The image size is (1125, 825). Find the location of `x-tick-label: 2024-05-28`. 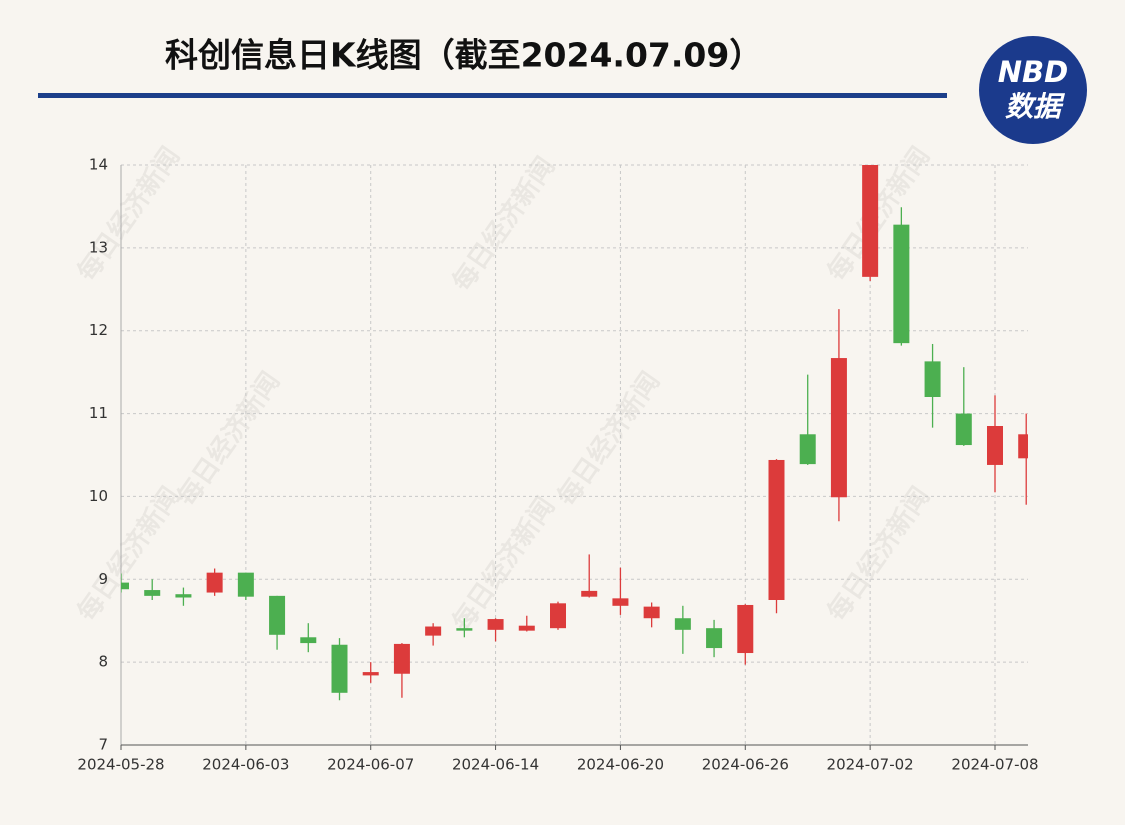

x-tick-label: 2024-05-28 is located at coordinates (120, 765).